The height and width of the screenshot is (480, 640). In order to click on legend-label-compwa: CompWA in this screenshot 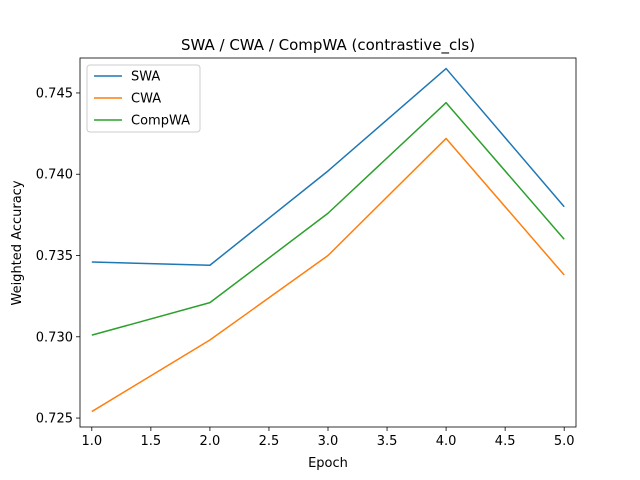, I will do `click(160, 121)`.